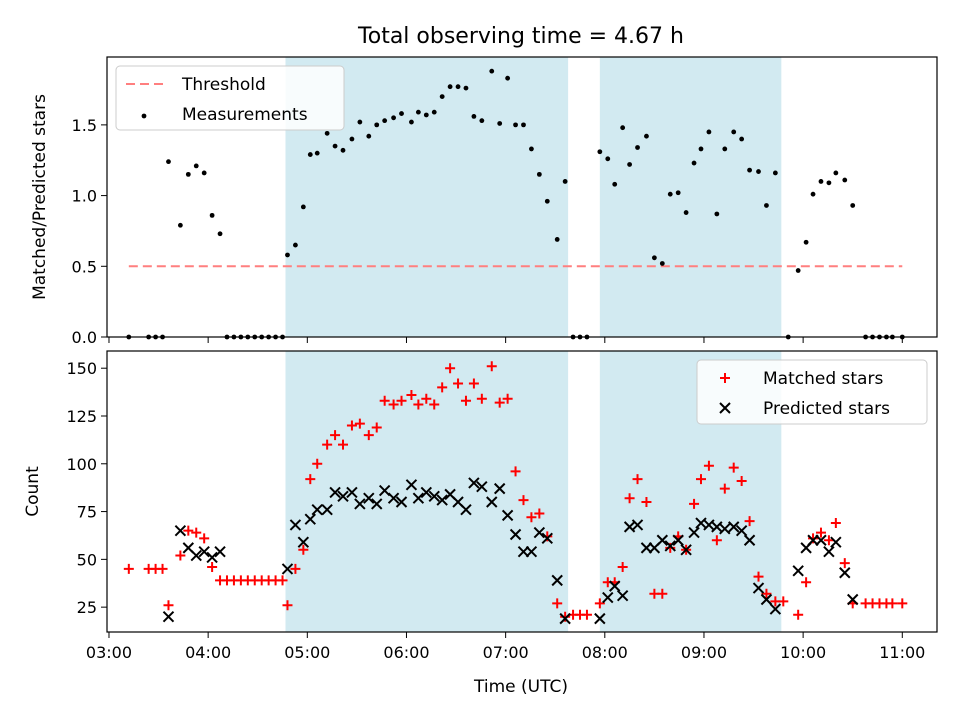 The width and height of the screenshot is (960, 724). I want to click on x-tick-label: 04:00, so click(208, 652).